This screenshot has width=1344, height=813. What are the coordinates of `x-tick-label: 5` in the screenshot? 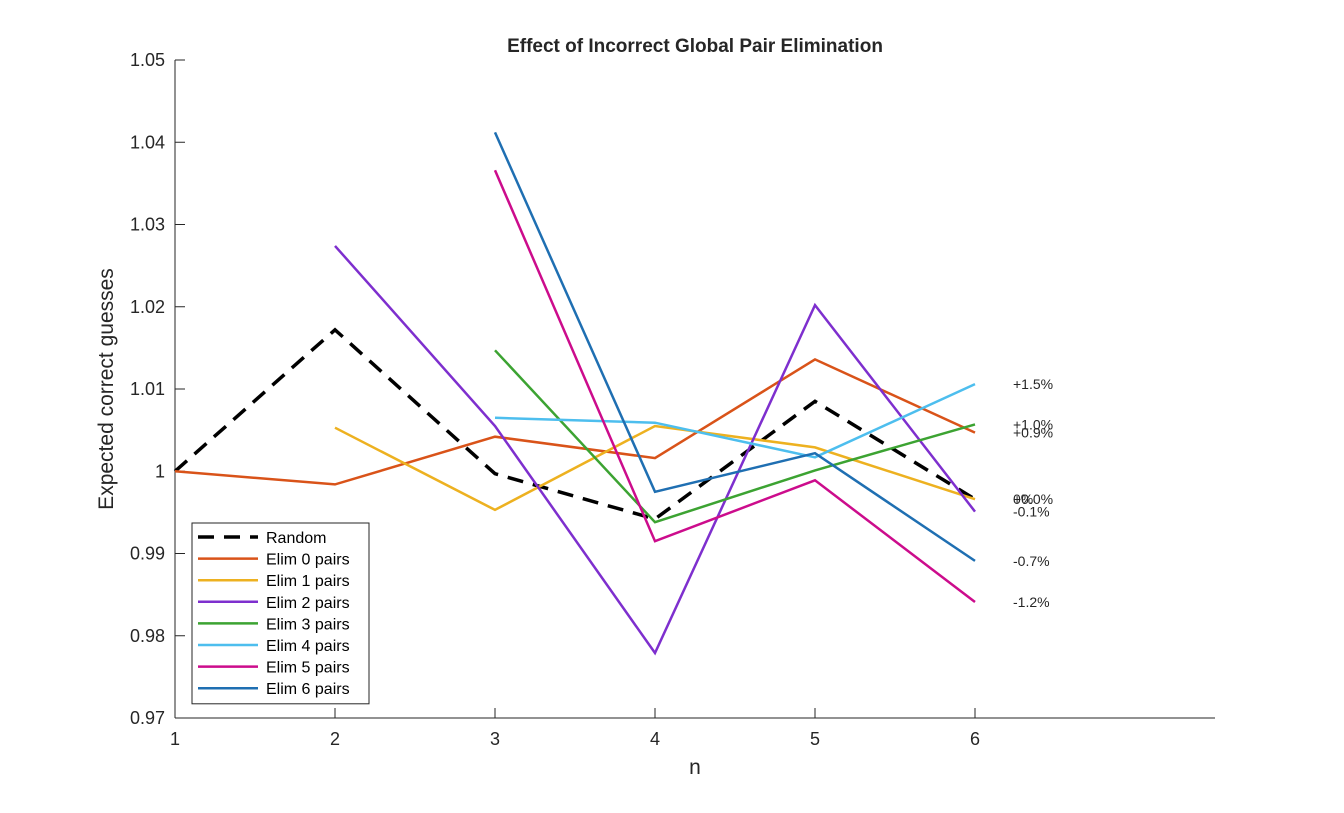 It's located at (815, 739).